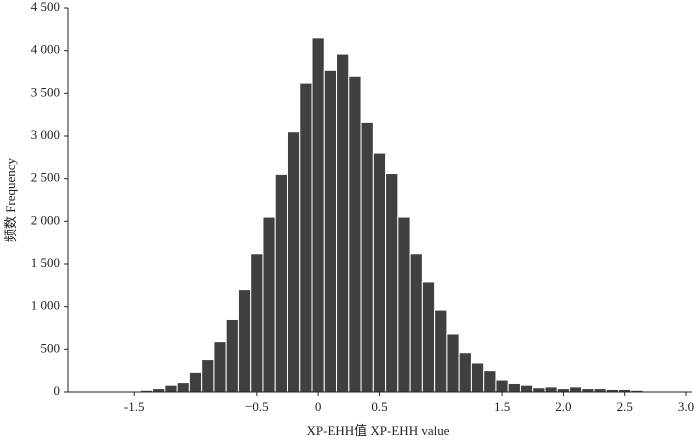 This screenshot has width=700, height=441. Describe the element at coordinates (10, 199) in the screenshot. I see `y-axis-label: 频数 Frequency` at that location.